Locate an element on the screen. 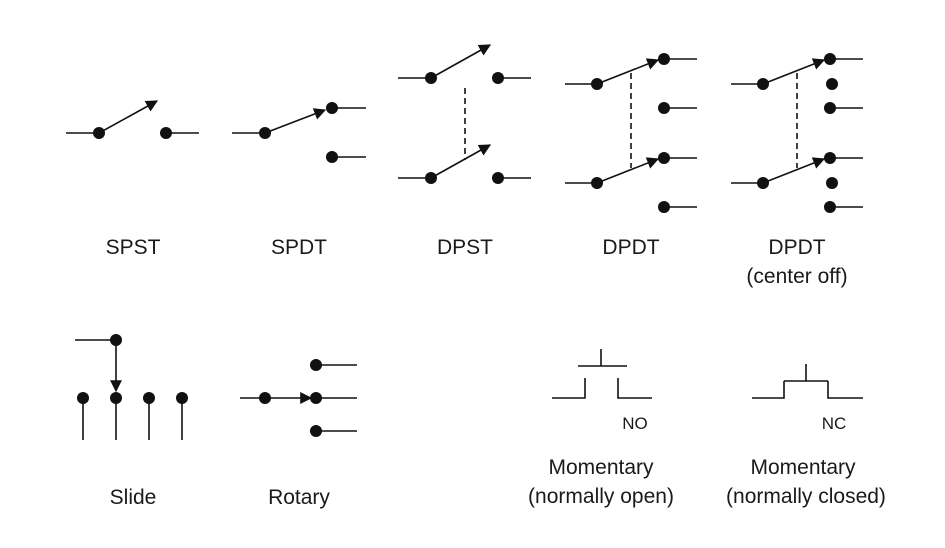 The width and height of the screenshot is (945, 548). dpdt-label: DPDT is located at coordinates (630, 247).